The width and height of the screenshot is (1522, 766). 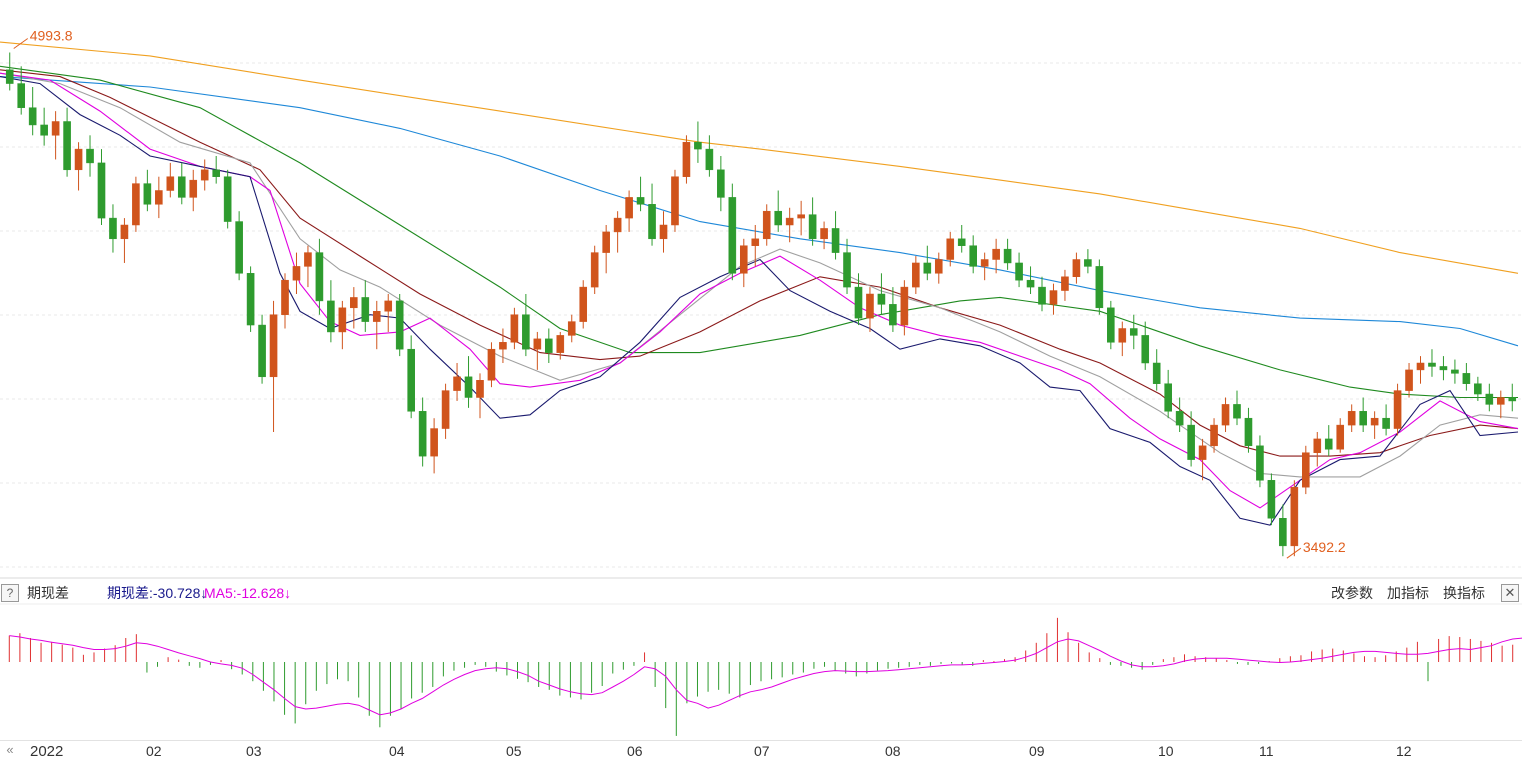 What do you see at coordinates (397, 751) in the screenshot?
I see `x-tick-label: 04` at bounding box center [397, 751].